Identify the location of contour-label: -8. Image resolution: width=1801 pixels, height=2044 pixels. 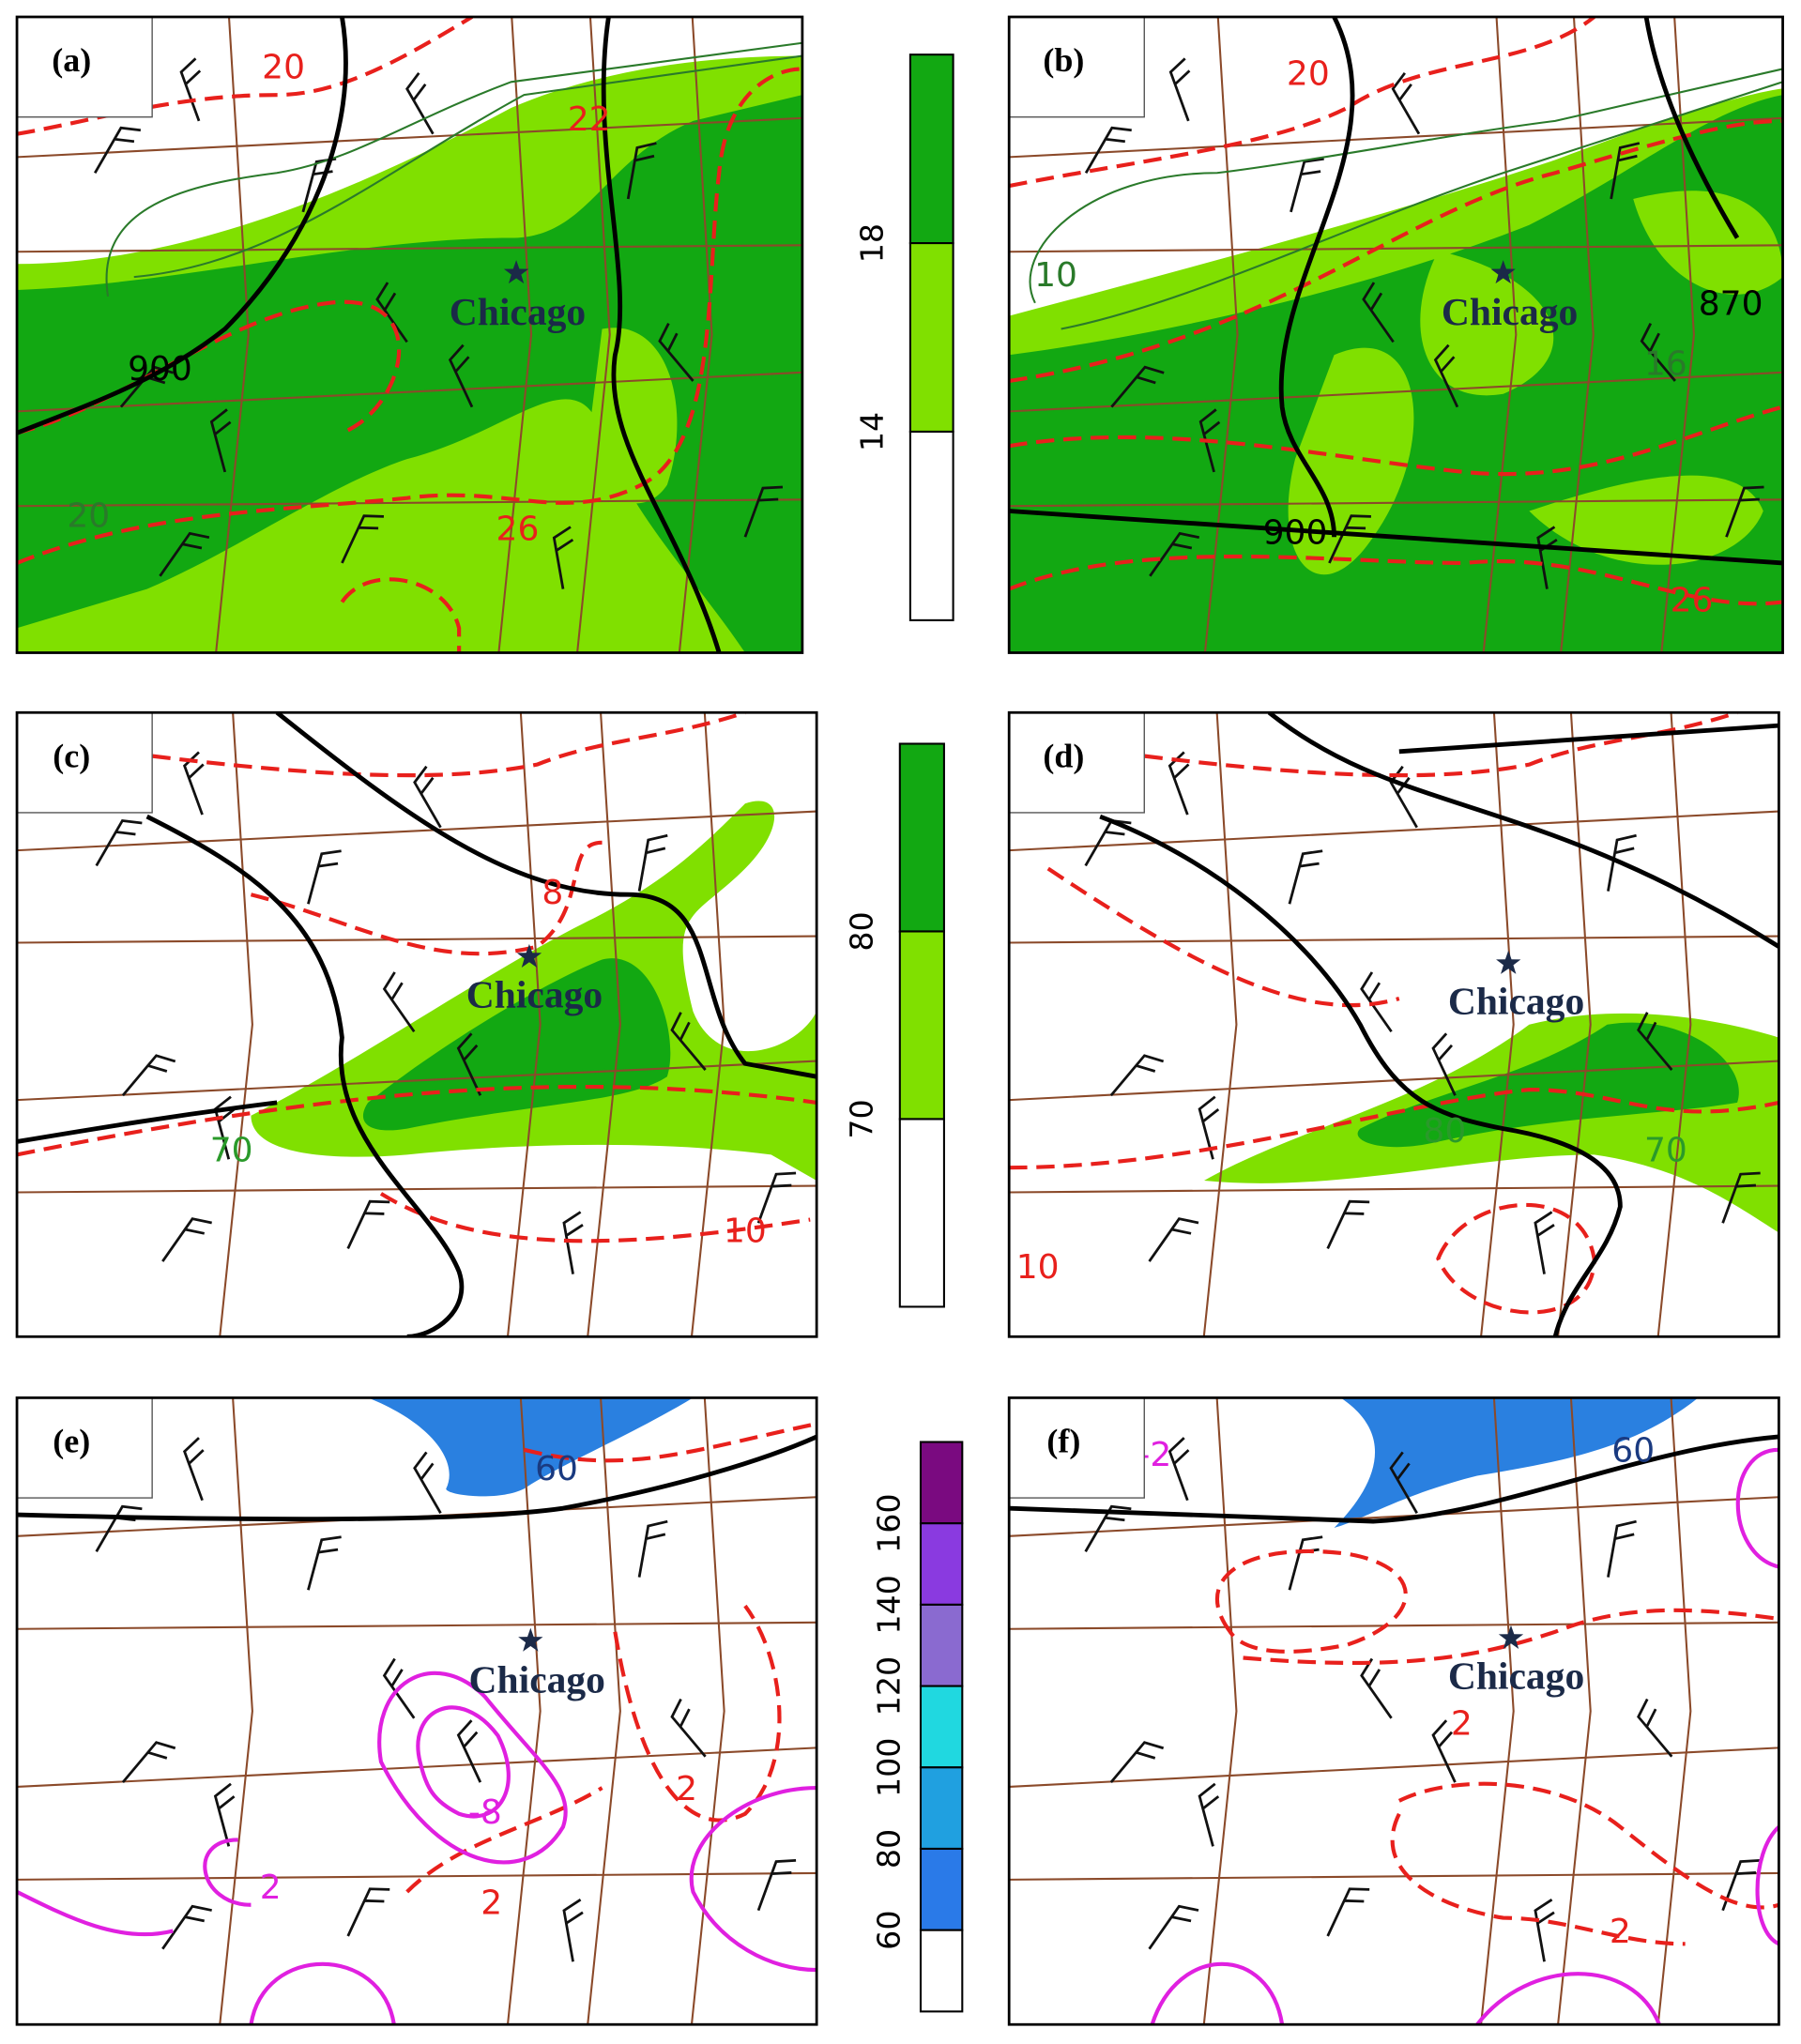
(485, 1812).